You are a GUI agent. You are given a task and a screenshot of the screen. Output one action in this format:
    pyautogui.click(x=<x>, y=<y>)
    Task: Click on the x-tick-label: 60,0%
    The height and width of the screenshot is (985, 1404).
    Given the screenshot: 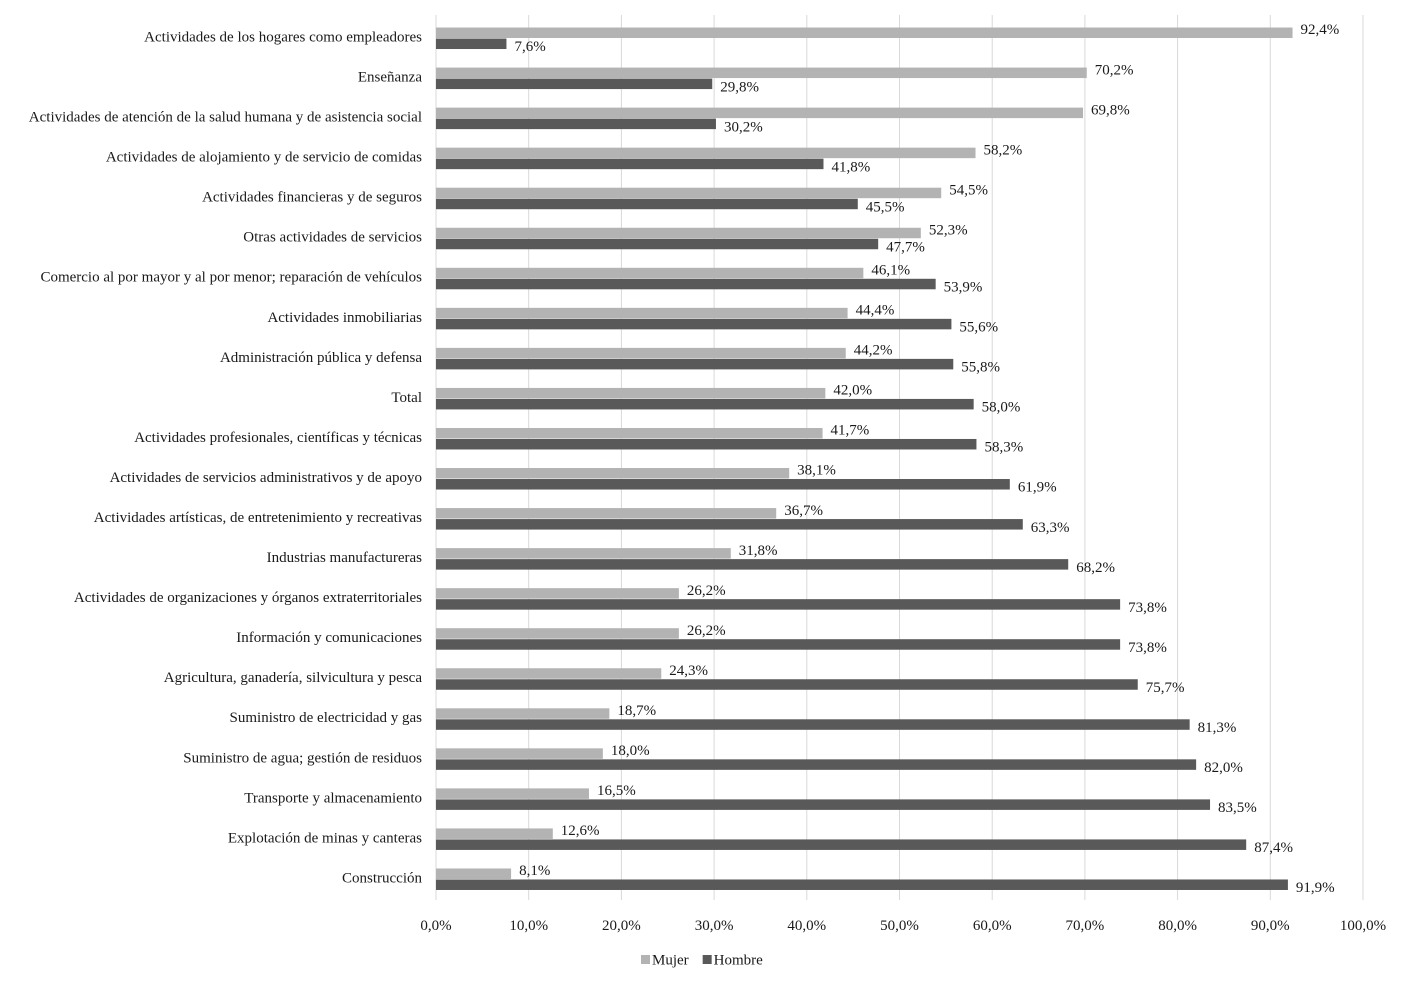 What is the action you would take?
    pyautogui.click(x=992, y=926)
    